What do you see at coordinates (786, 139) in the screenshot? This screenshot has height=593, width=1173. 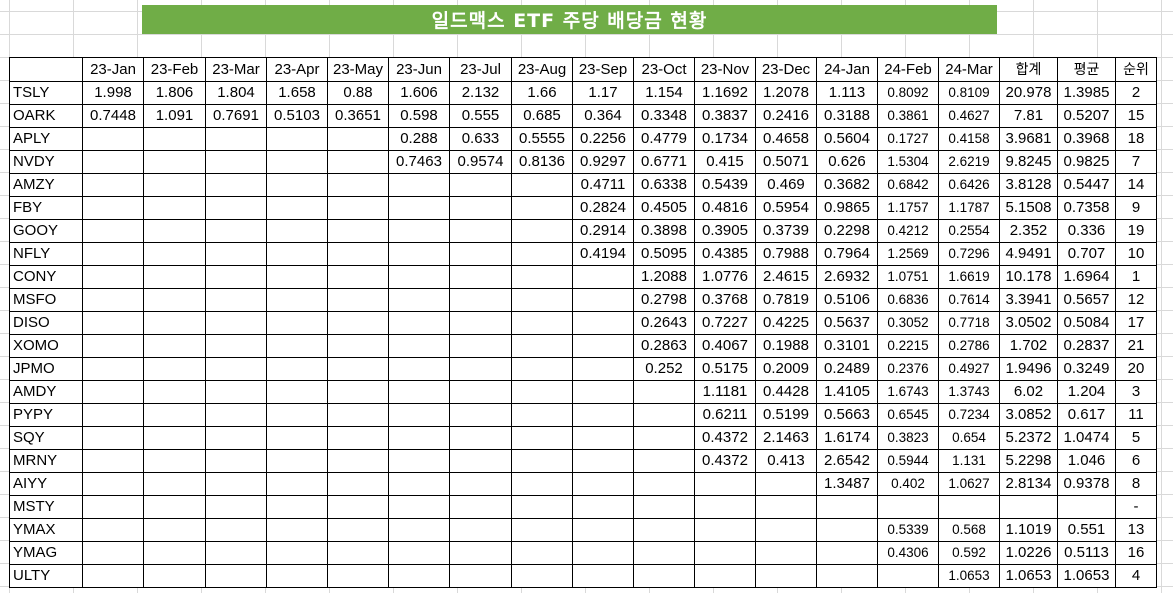 I see `value-cell: 0.4658` at bounding box center [786, 139].